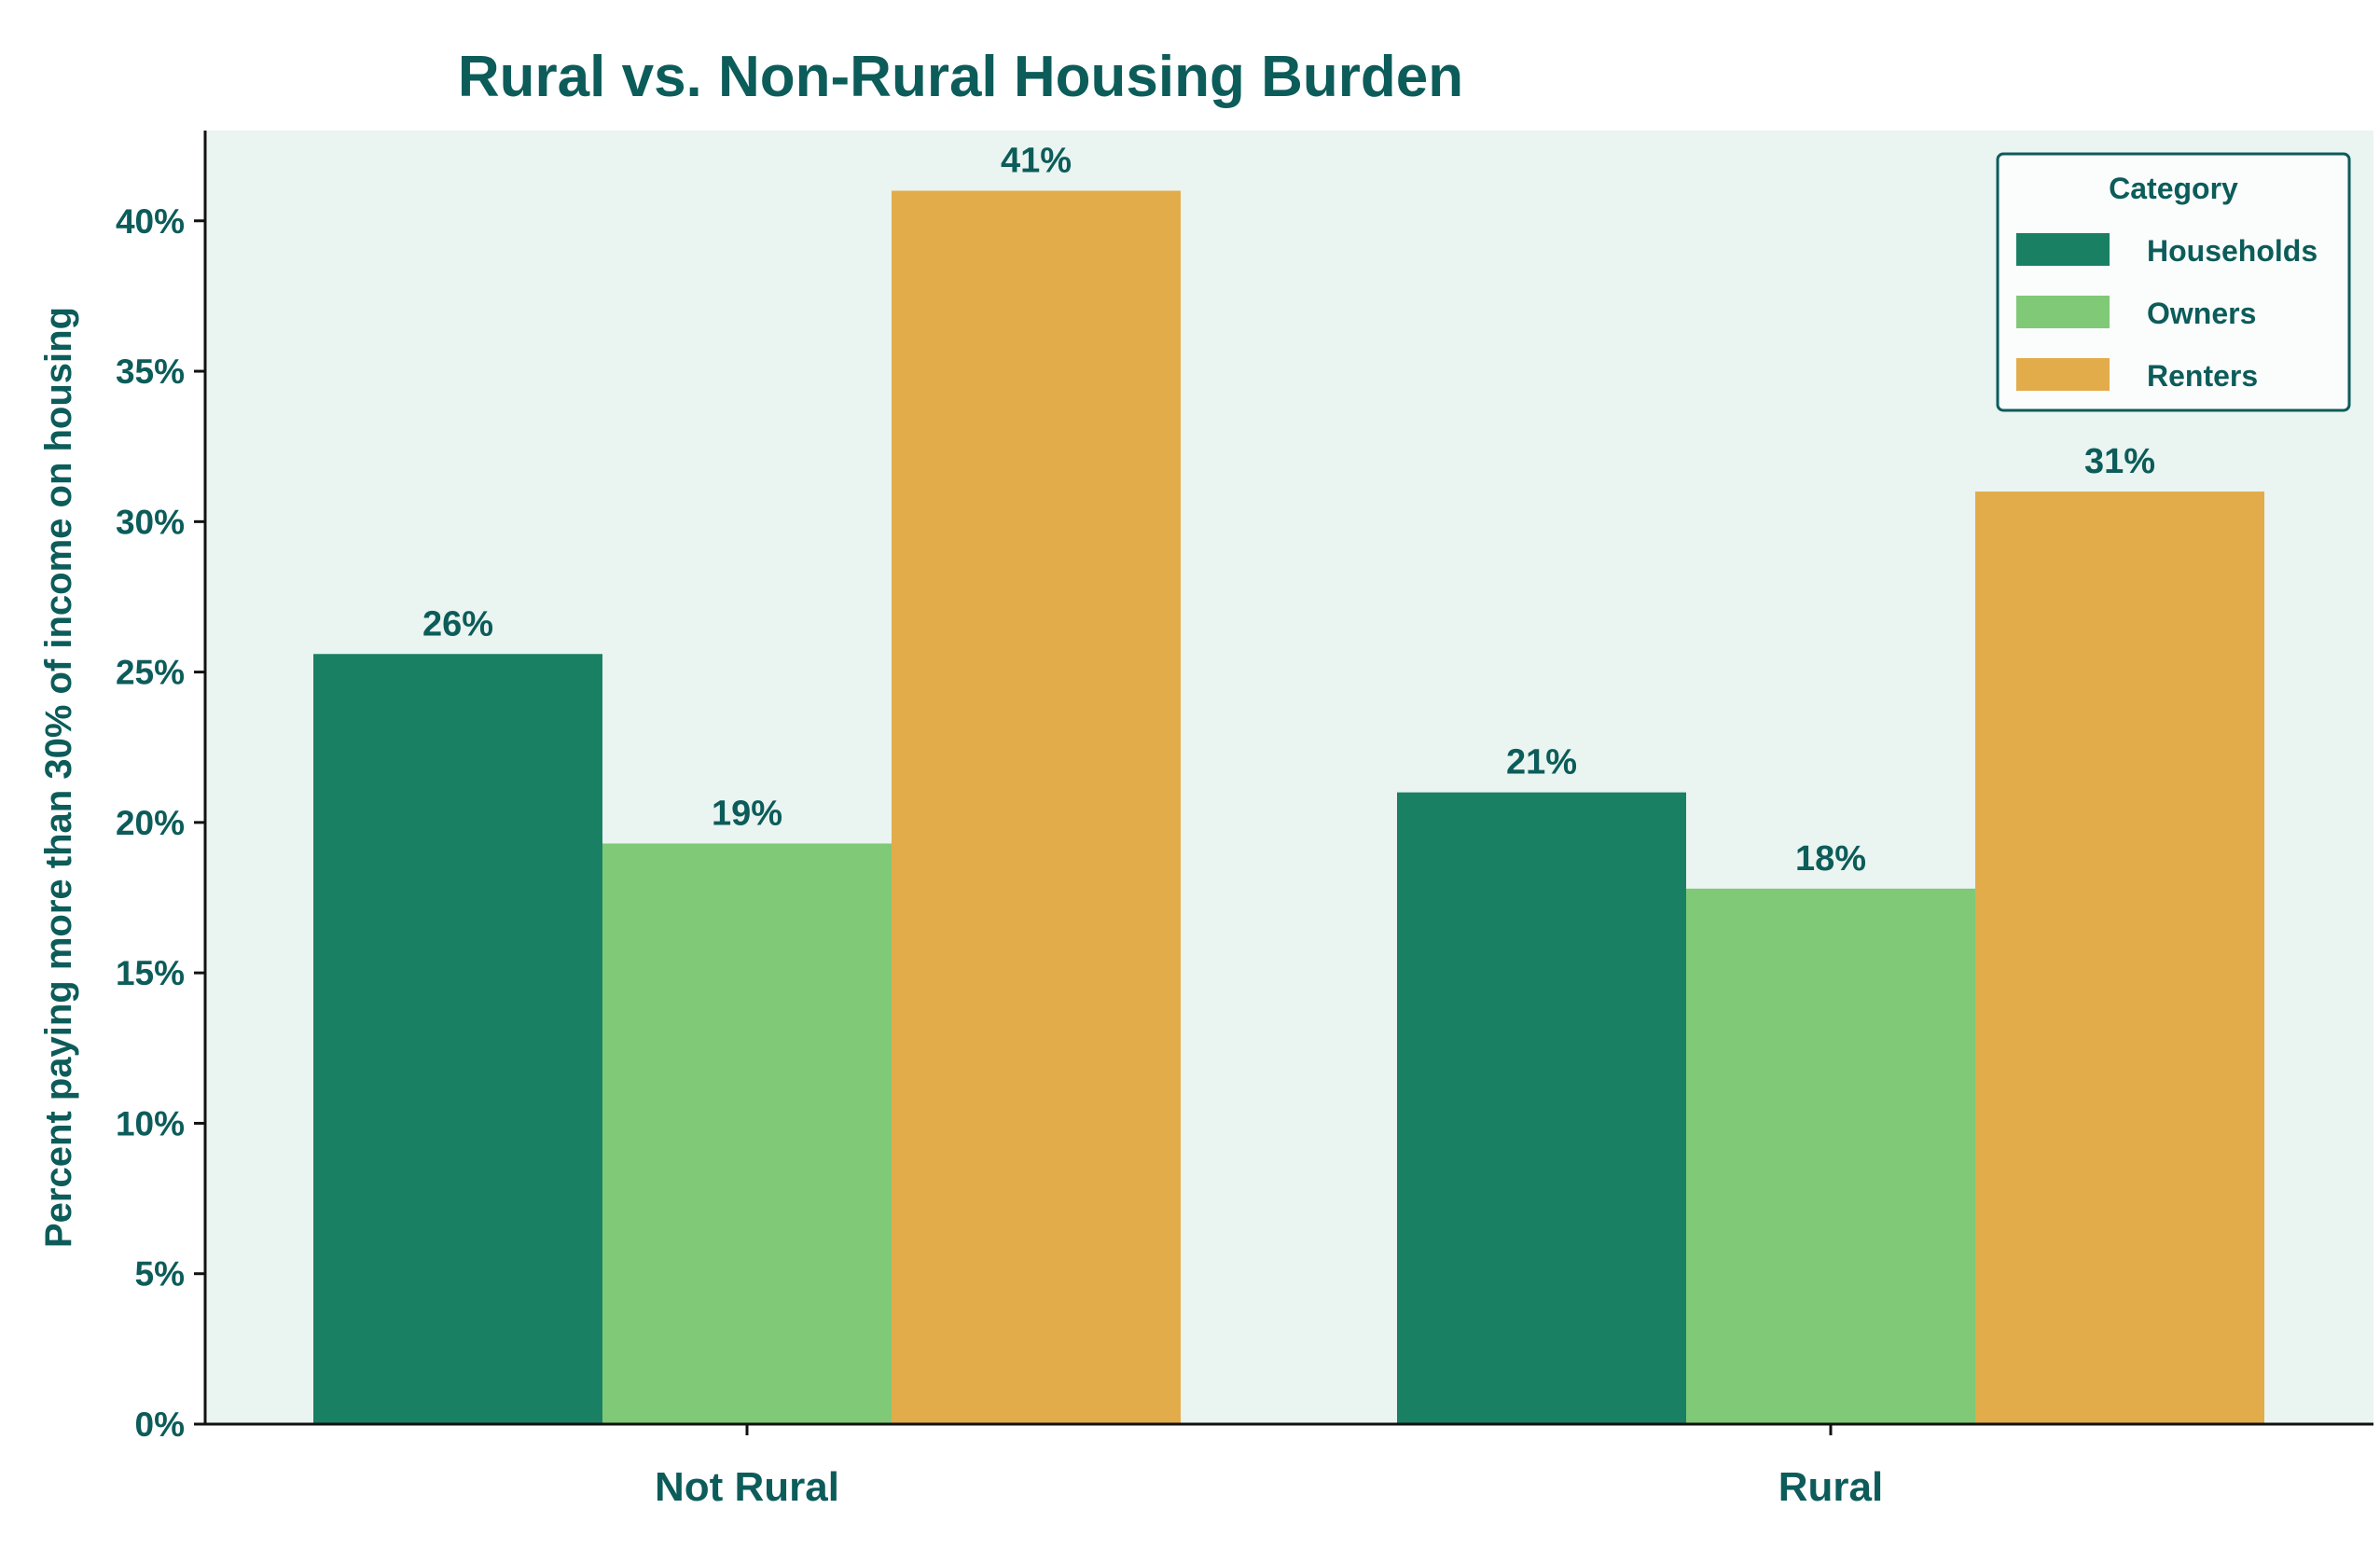 The height and width of the screenshot is (1564, 2380). What do you see at coordinates (2232, 251) in the screenshot?
I see `legend-label-households: Households` at bounding box center [2232, 251].